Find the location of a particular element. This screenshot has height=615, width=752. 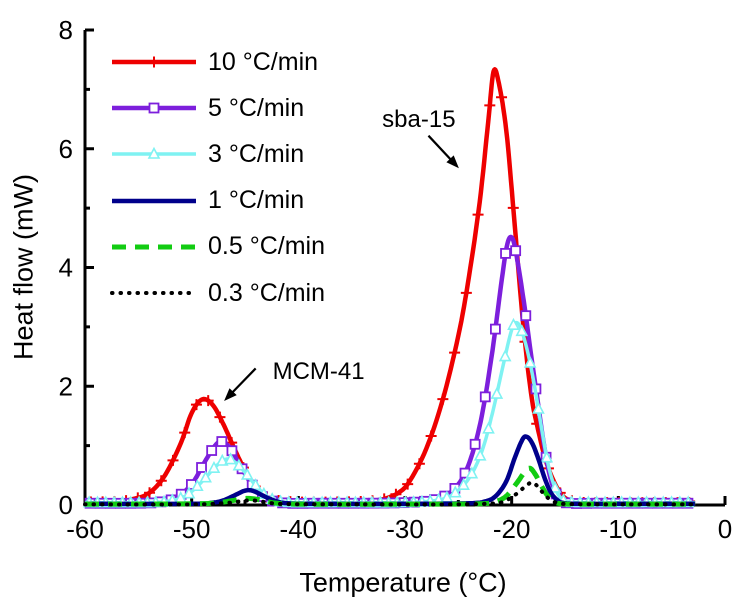

legend-item-03cmin: 0.3 °C/min is located at coordinates (217, 293).